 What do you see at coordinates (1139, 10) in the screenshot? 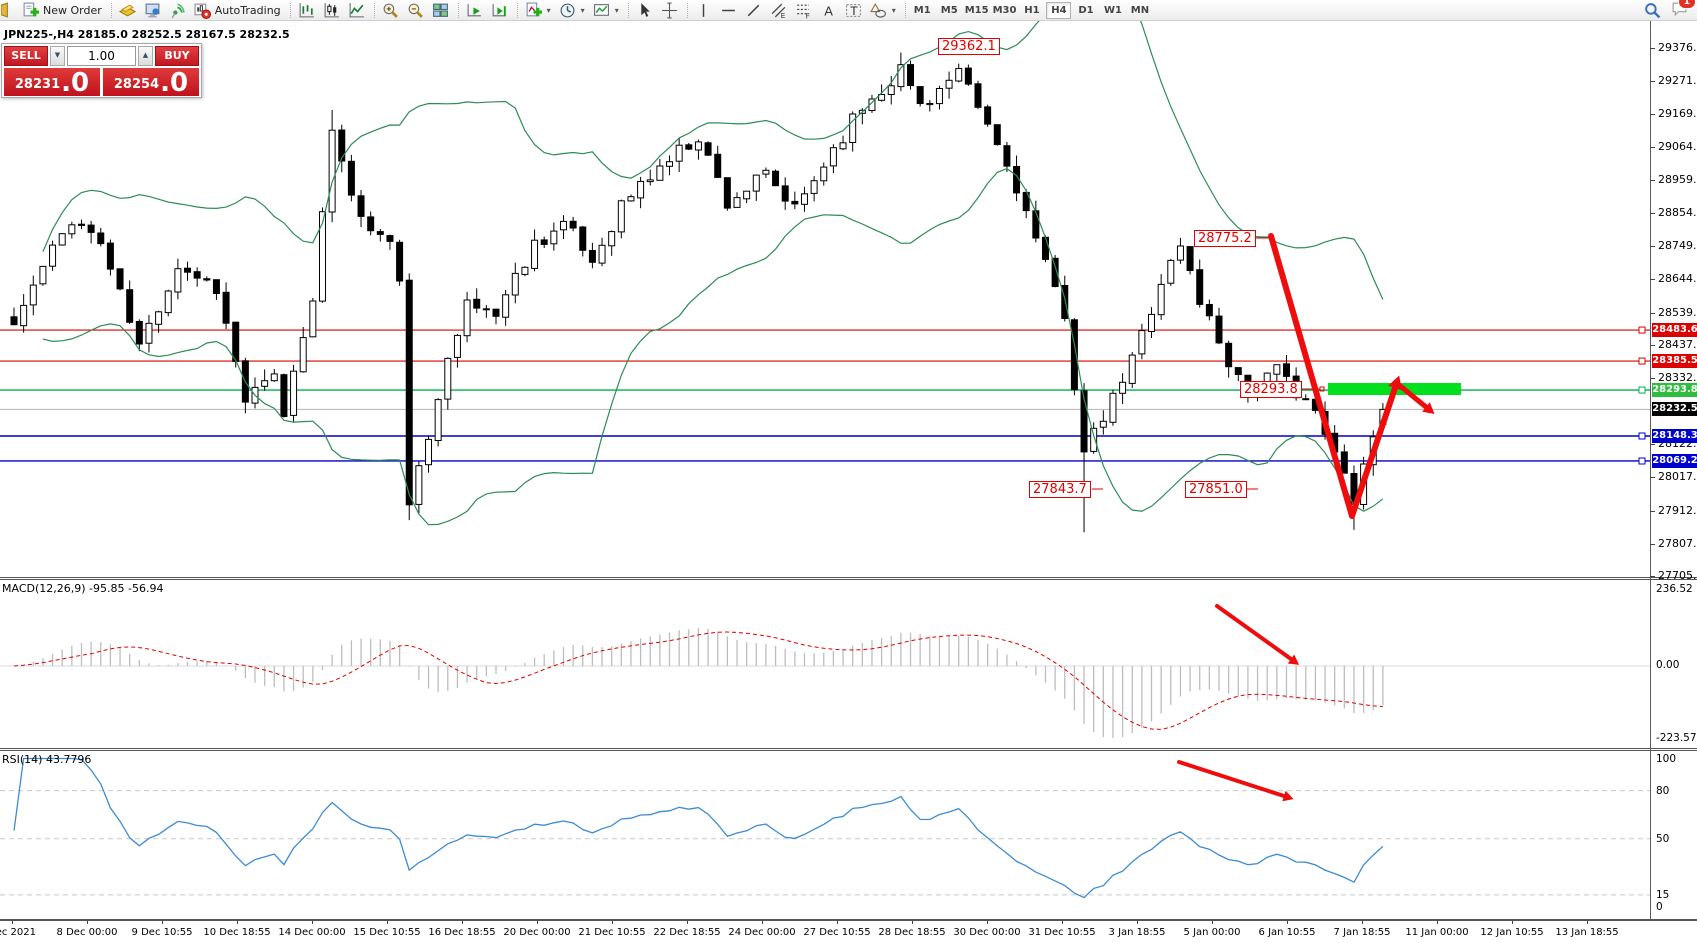
I see `timeframe-button-mn: MN` at bounding box center [1139, 10].